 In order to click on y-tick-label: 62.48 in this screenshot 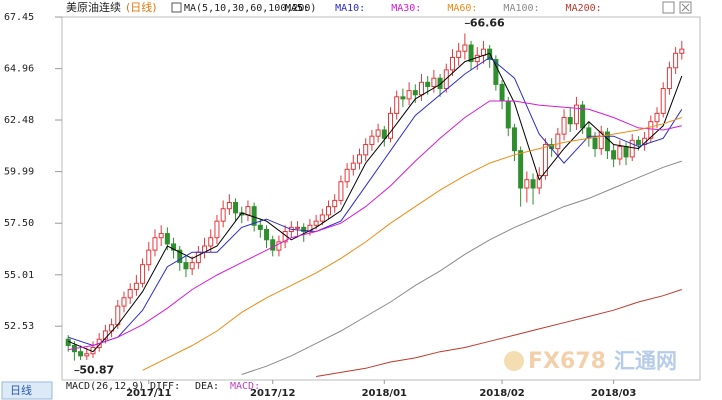, I will do `click(19, 120)`.